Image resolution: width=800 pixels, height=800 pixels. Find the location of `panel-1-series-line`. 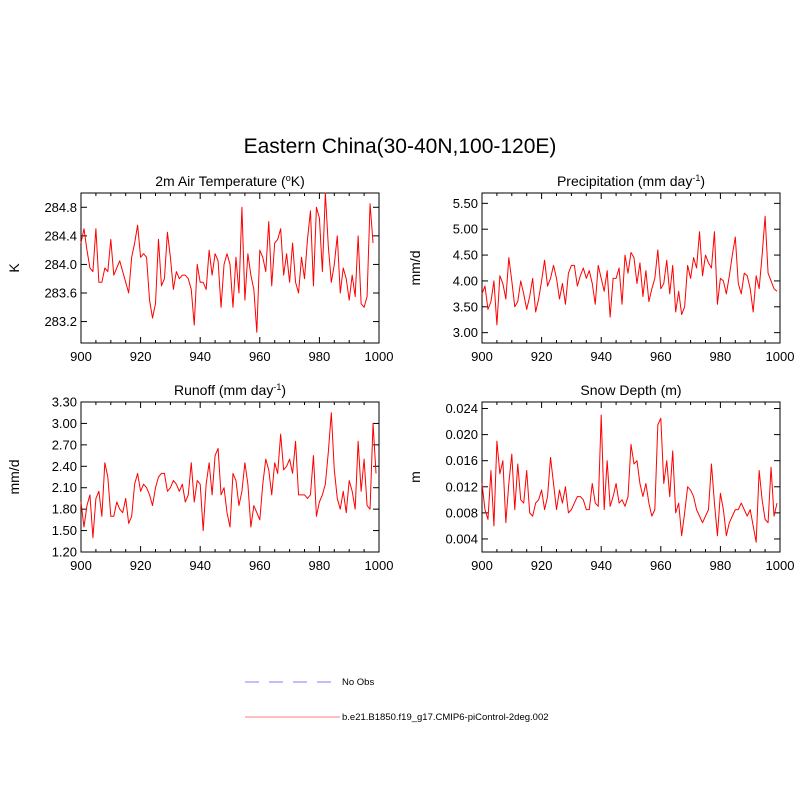

panel-1-series-line is located at coordinates (629, 270).